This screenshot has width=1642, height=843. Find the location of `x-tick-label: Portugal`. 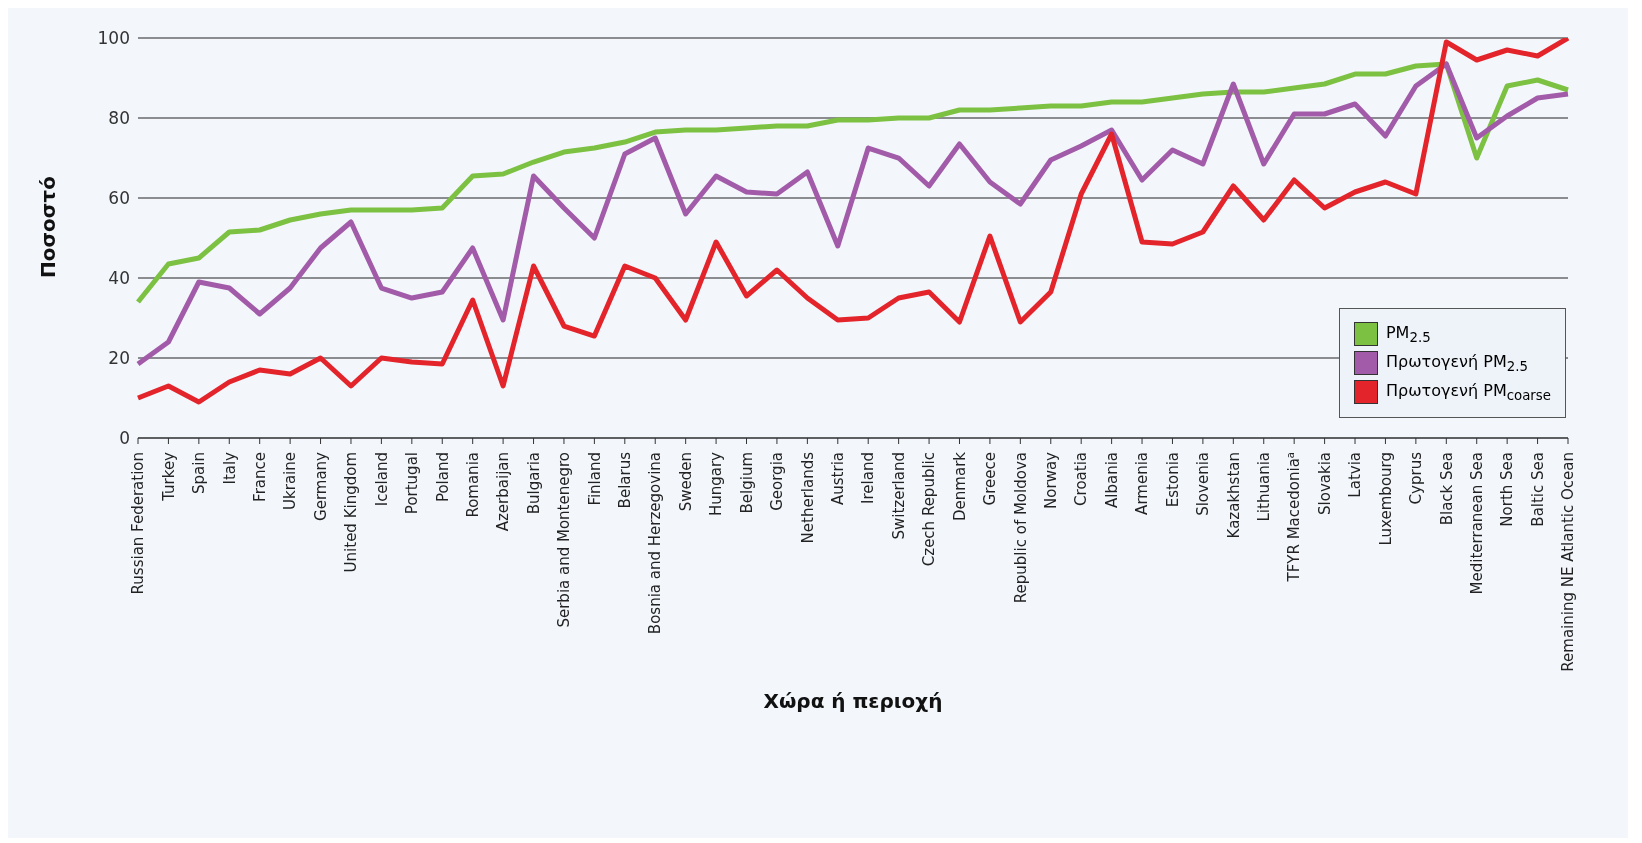

x-tick-label: Portugal is located at coordinates (412, 483).